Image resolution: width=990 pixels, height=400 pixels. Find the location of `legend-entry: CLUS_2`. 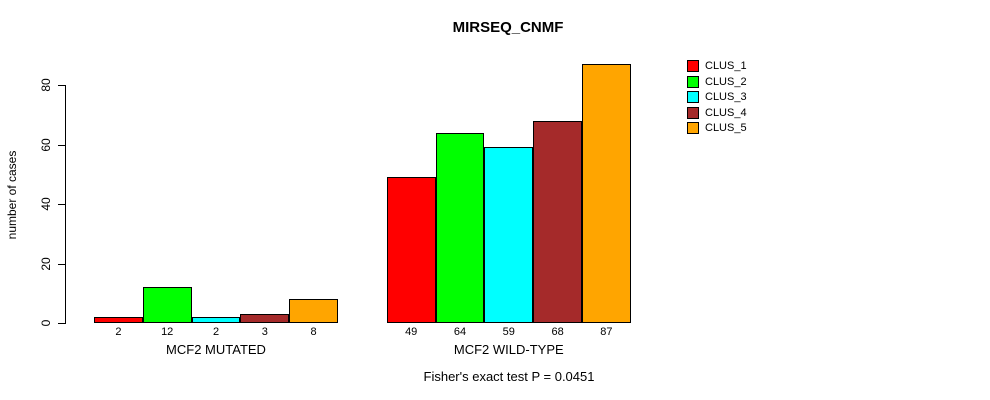

legend-entry: CLUS_2 is located at coordinates (717, 81).